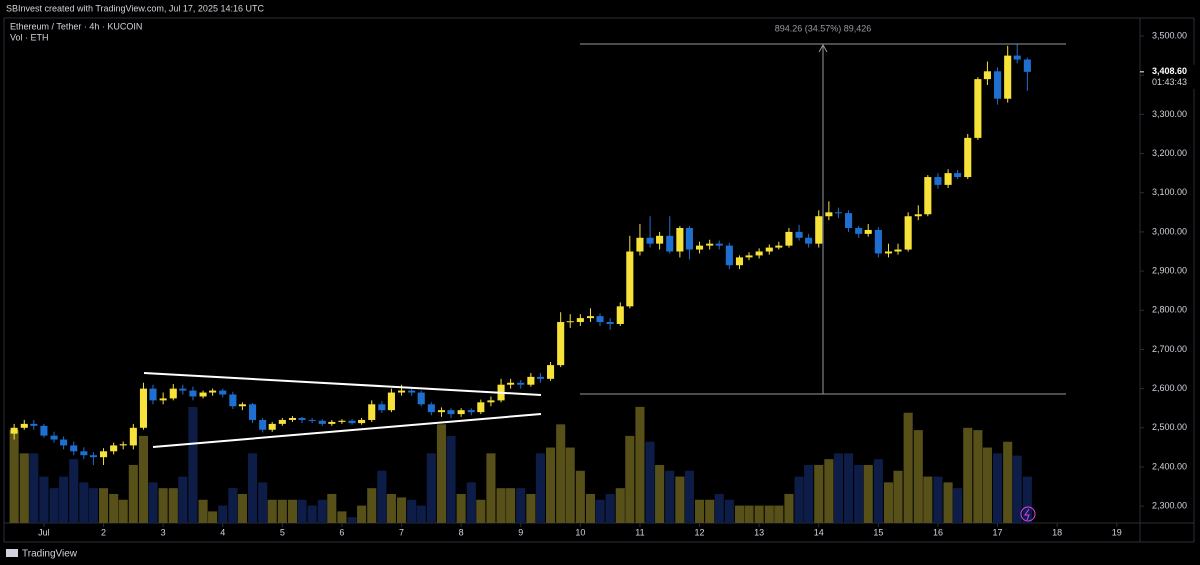 The image size is (1200, 565). I want to click on y-tick-label: 3,200.00, so click(1169, 153).